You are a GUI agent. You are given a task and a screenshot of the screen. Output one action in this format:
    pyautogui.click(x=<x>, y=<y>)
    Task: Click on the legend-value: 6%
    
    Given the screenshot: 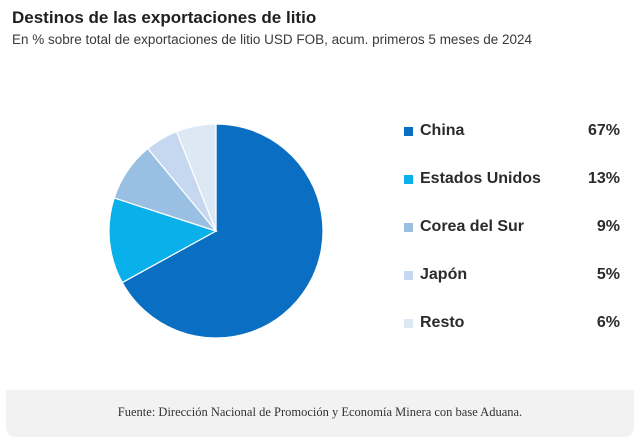 What is the action you would take?
    pyautogui.click(x=608, y=322)
    